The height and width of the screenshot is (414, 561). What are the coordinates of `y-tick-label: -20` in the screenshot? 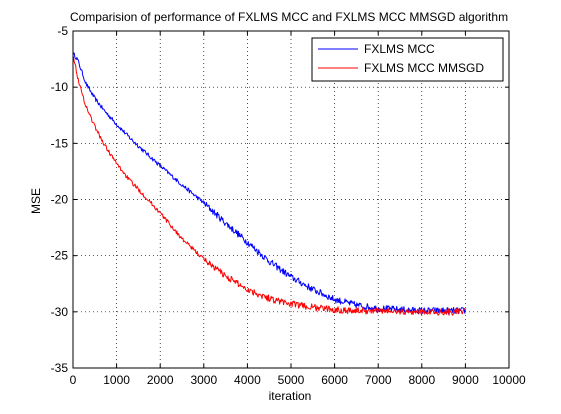 It's located at (60, 200).